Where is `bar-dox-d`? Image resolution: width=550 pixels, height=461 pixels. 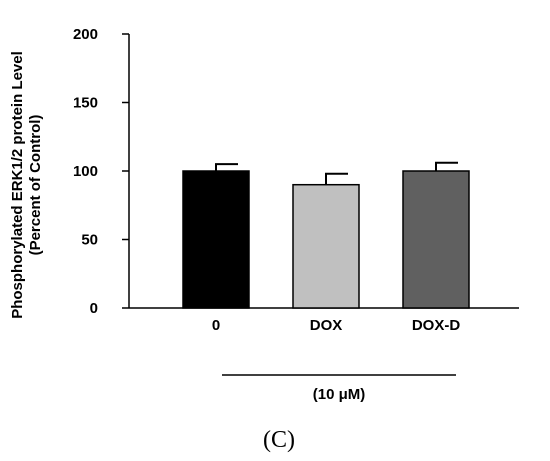
bar-dox-d is located at coordinates (436, 239).